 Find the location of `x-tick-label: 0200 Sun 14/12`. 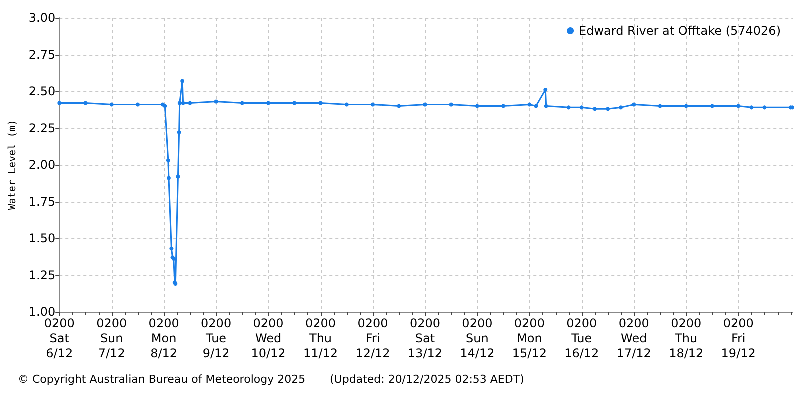

x-tick-label: 0200 Sun 14/12 is located at coordinates (477, 338).